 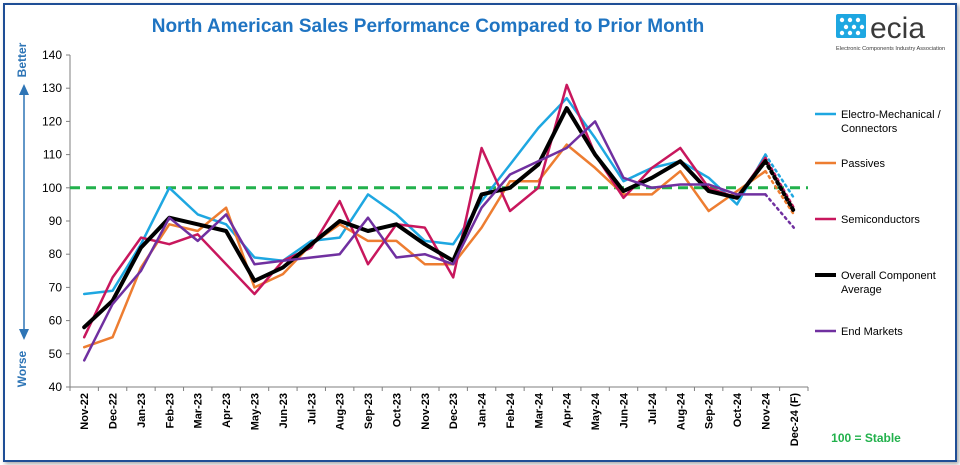 What do you see at coordinates (539, 410) in the screenshot?
I see `x-tick-label: Mar-24` at bounding box center [539, 410].